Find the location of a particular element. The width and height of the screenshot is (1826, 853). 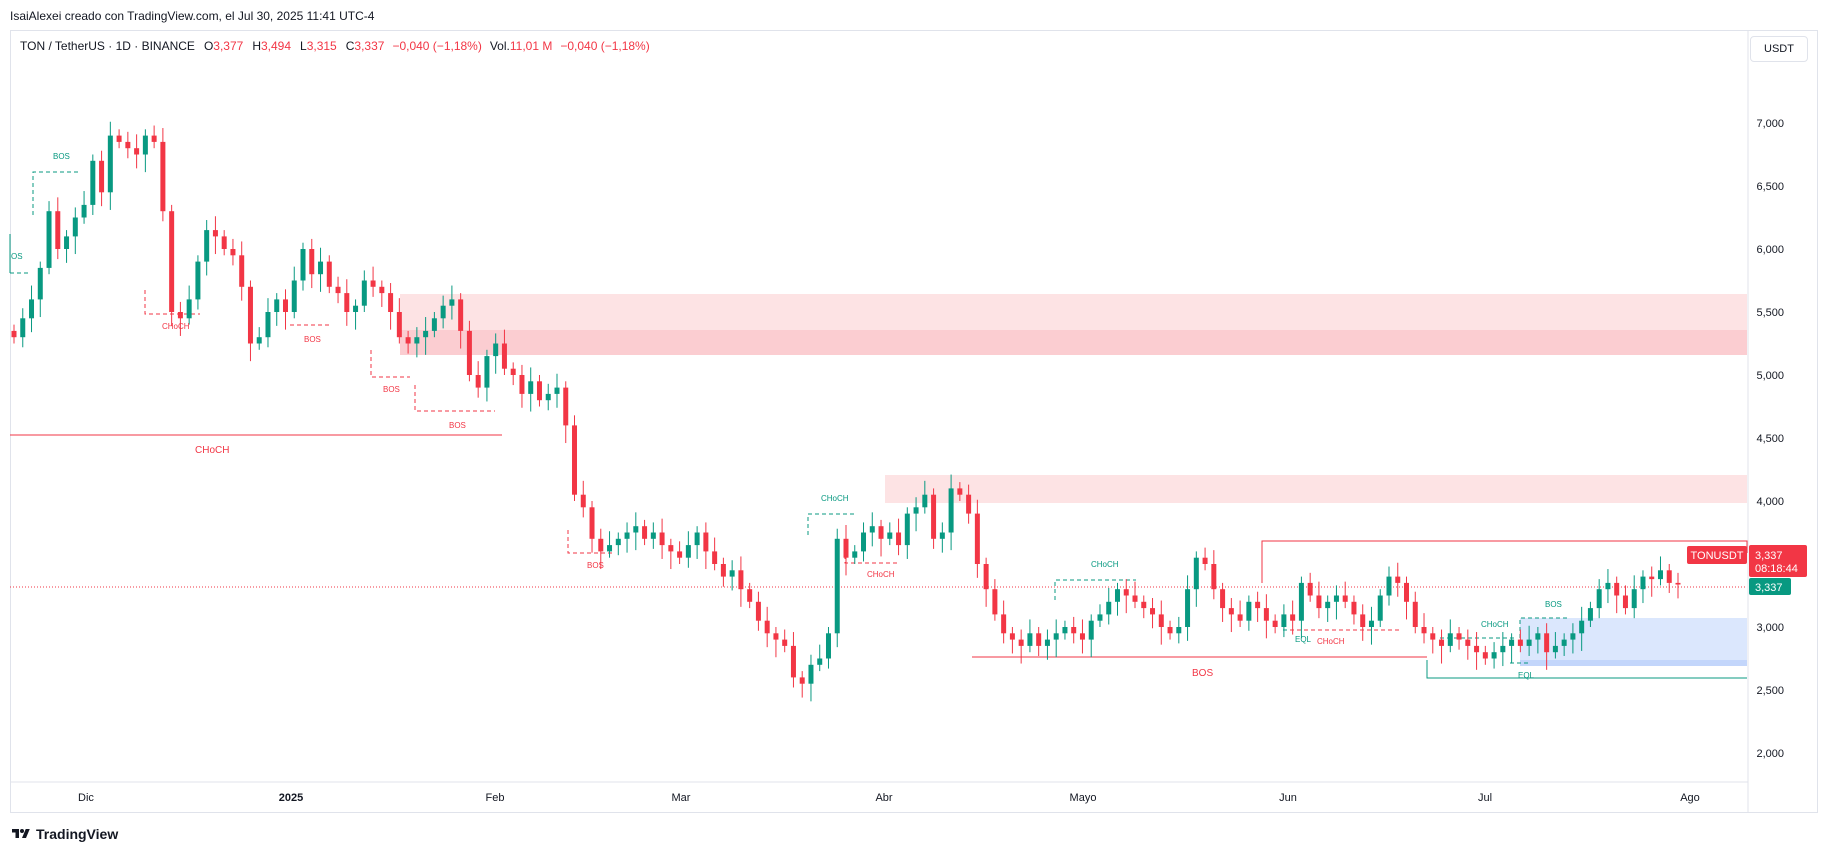

legend-volume-value: 11,01 M is located at coordinates (531, 46).